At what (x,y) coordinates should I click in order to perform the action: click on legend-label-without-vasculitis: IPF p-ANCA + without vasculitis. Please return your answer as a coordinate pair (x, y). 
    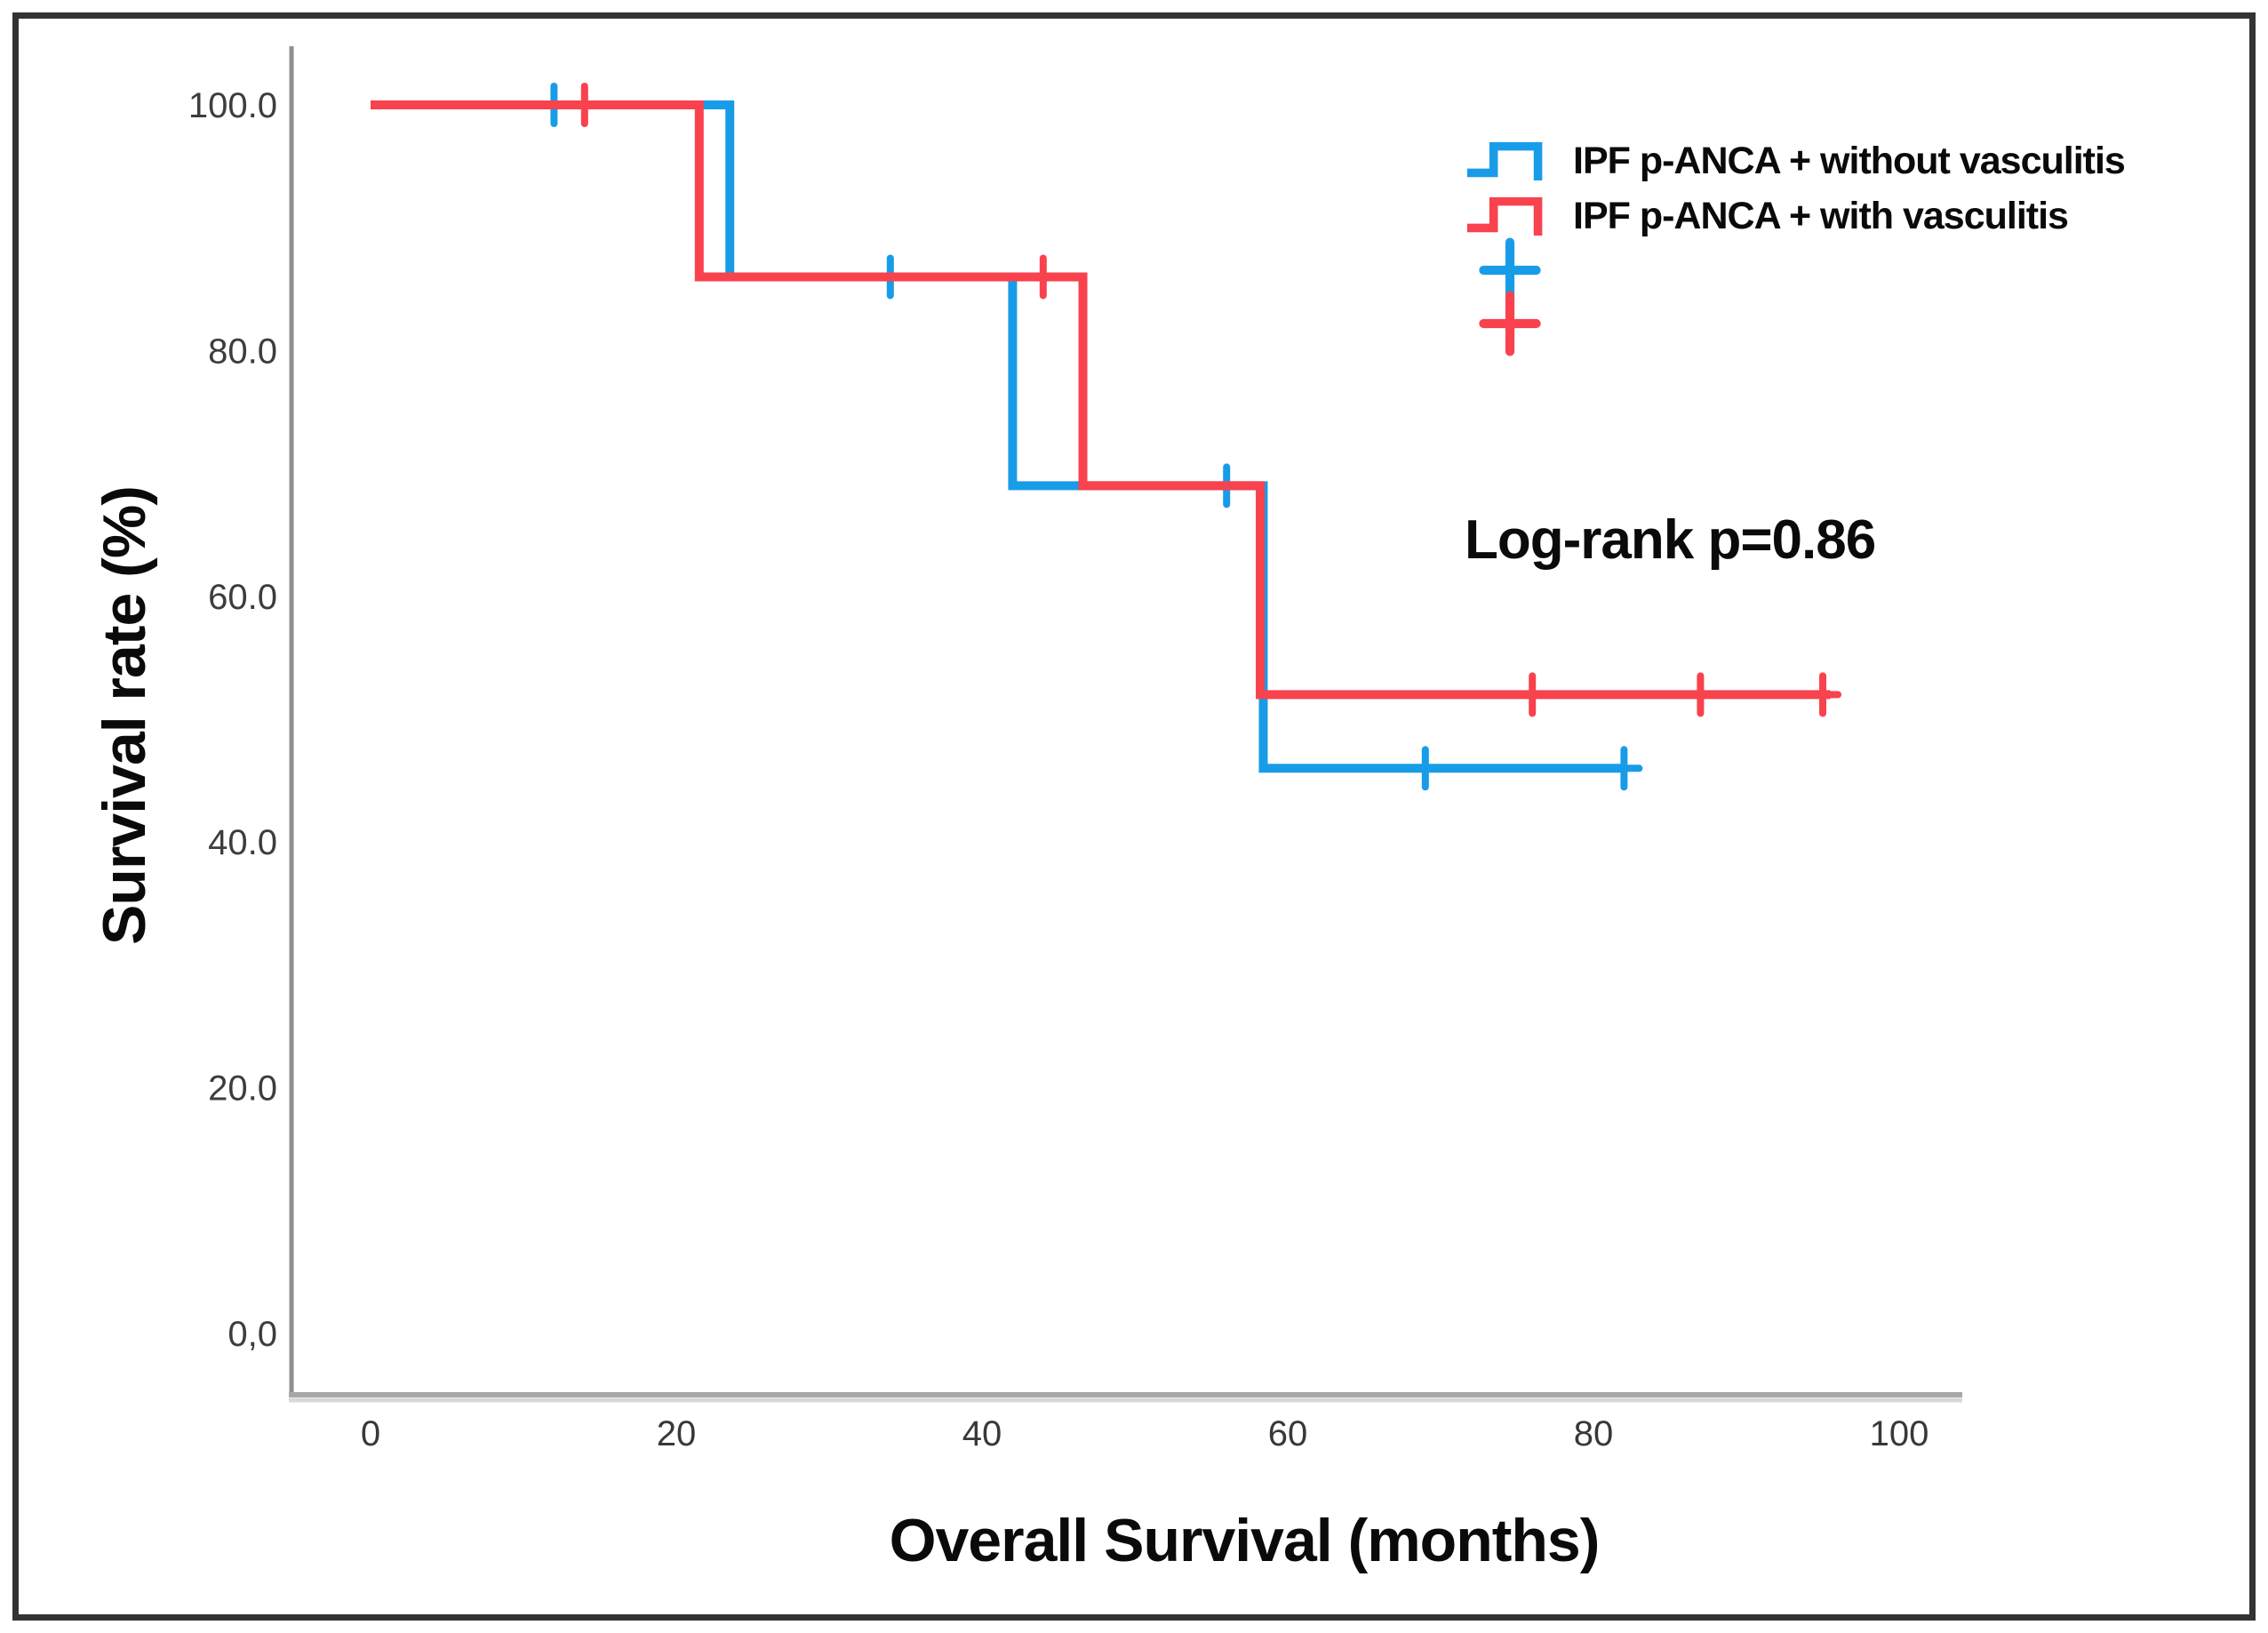
    Looking at the image, I should click on (1849, 160).